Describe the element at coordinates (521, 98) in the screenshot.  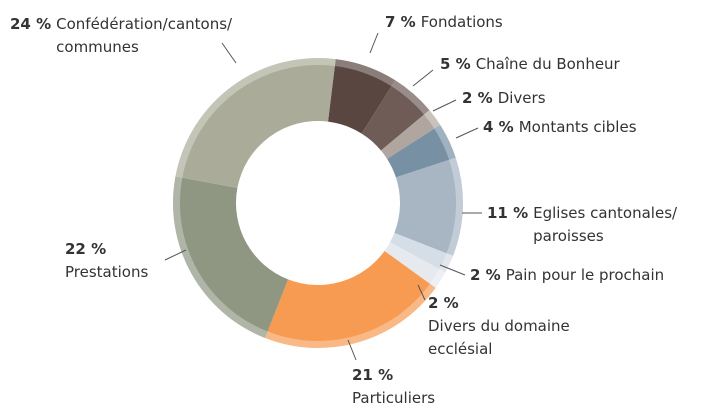
I see `category-label: Divers` at that location.